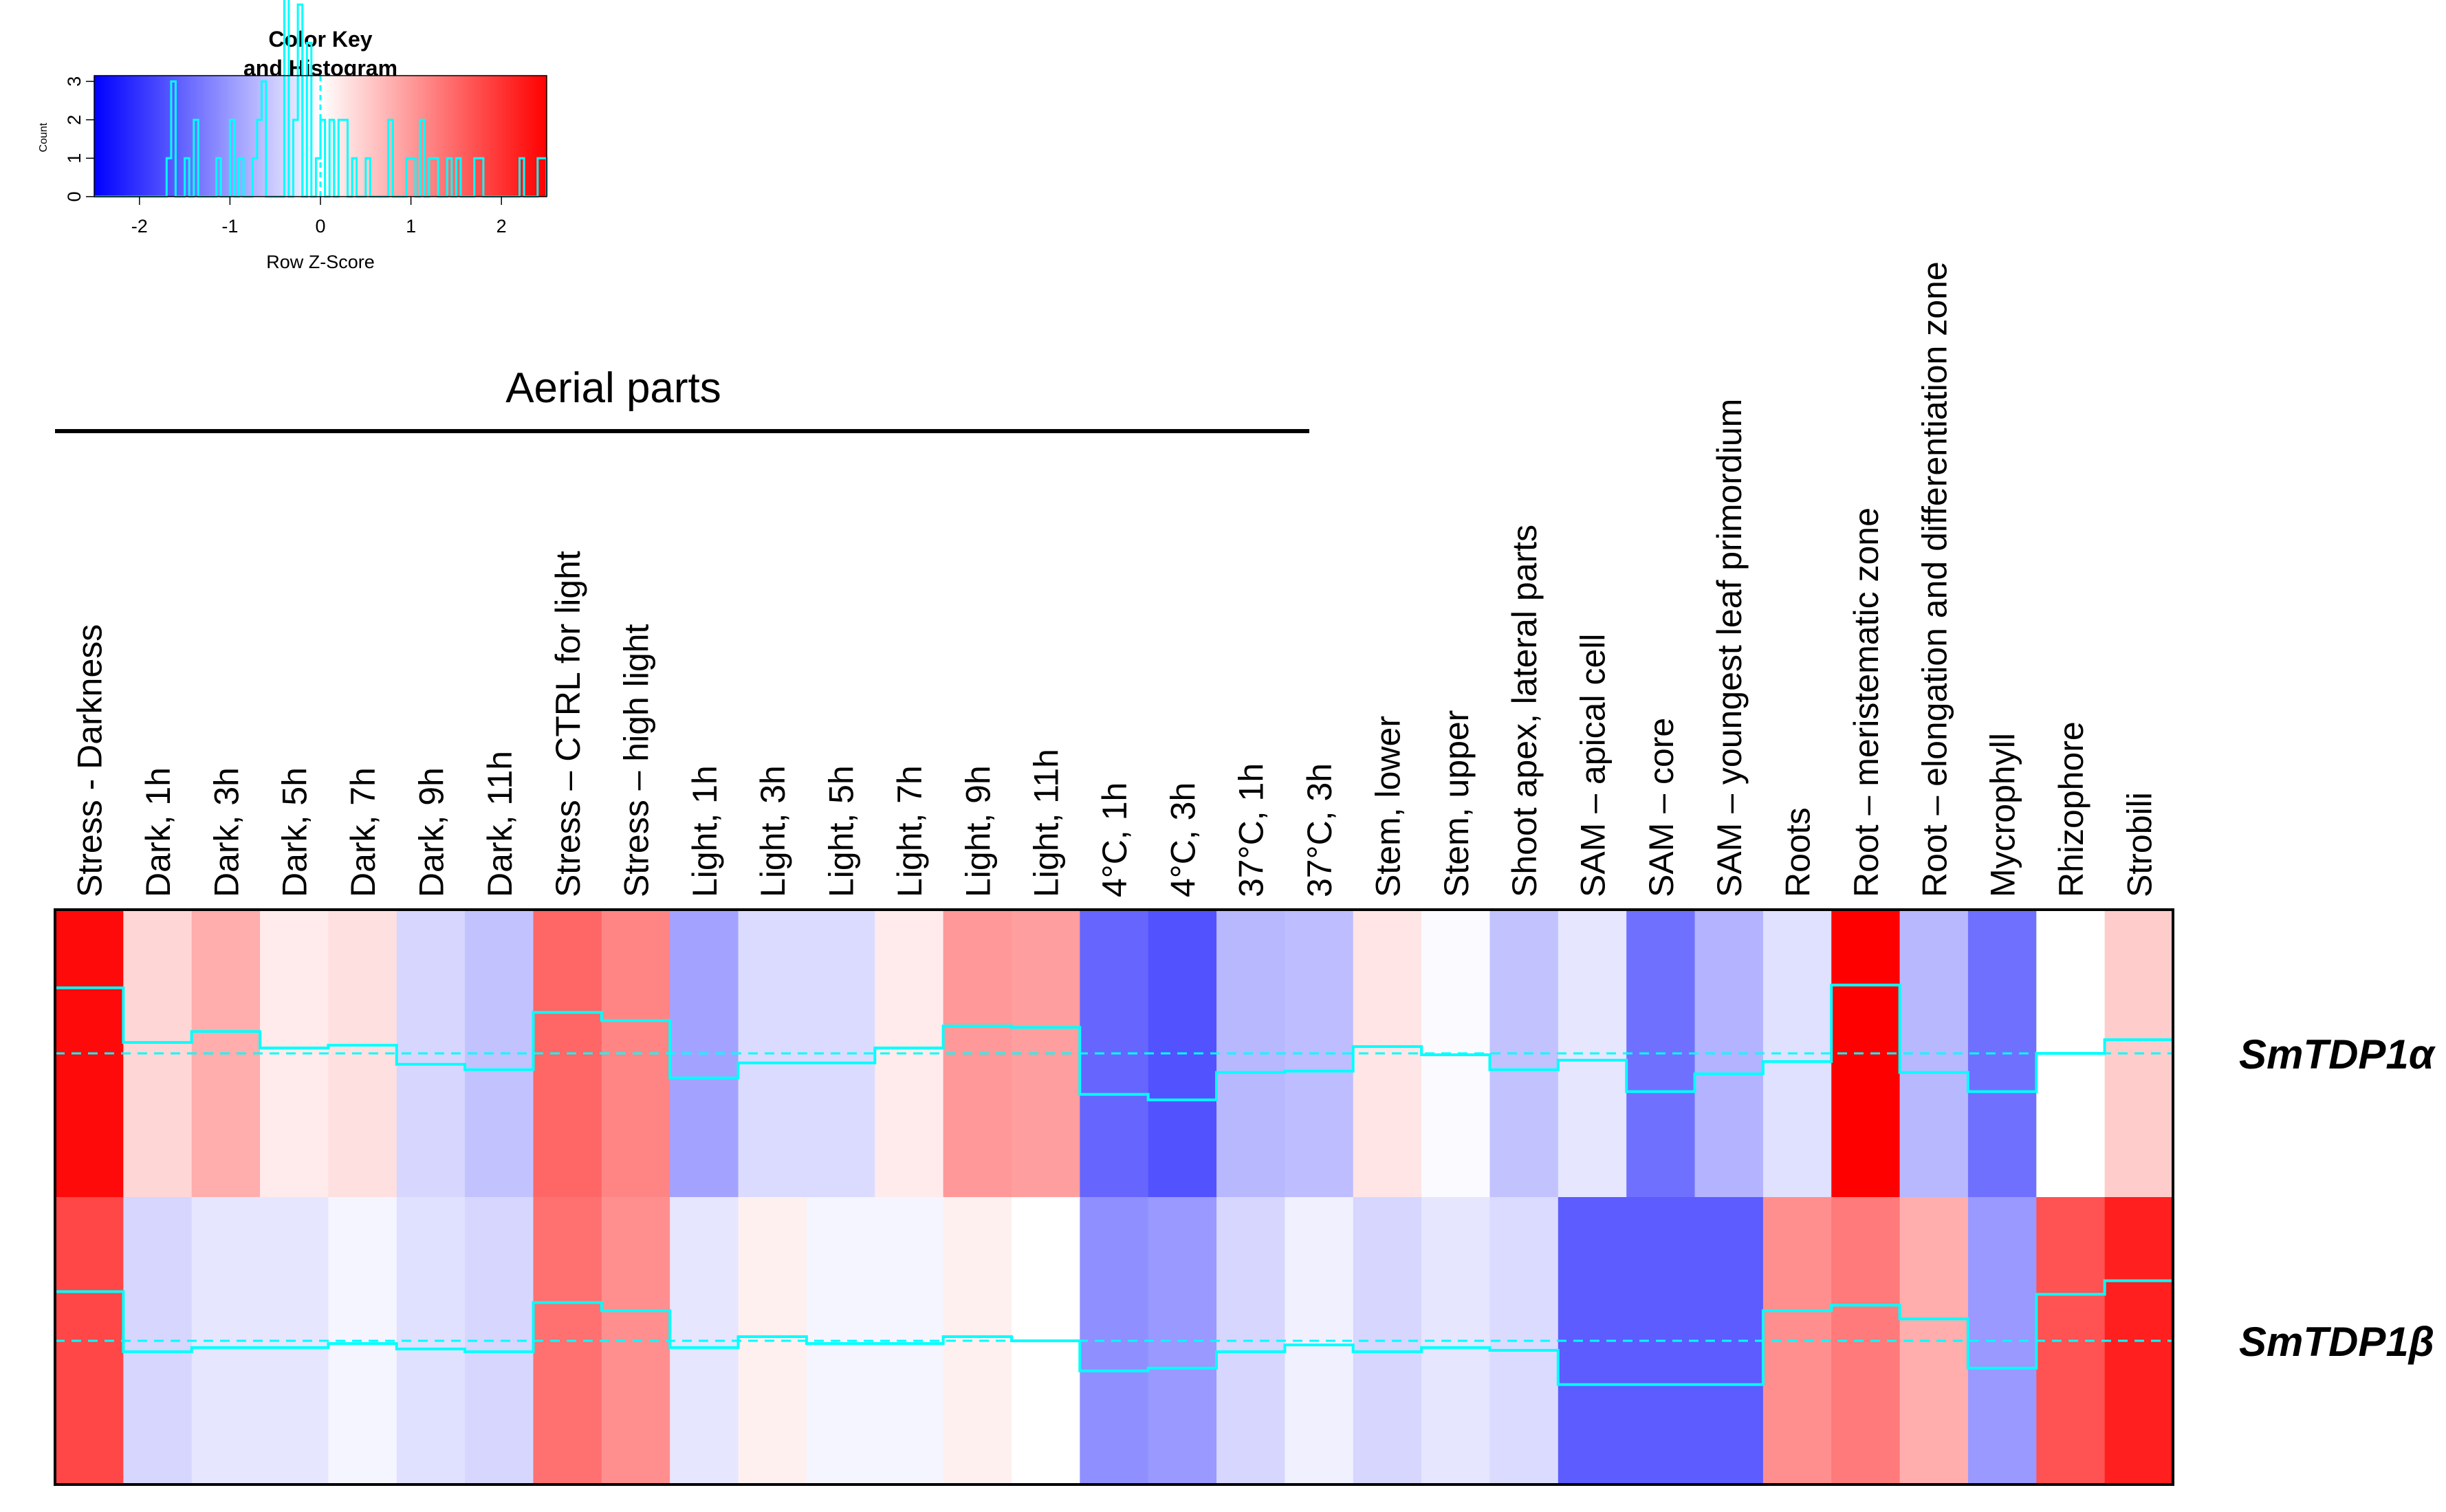  Describe the element at coordinates (500, 824) in the screenshot. I see `column-header: Dark, 11h` at that location.